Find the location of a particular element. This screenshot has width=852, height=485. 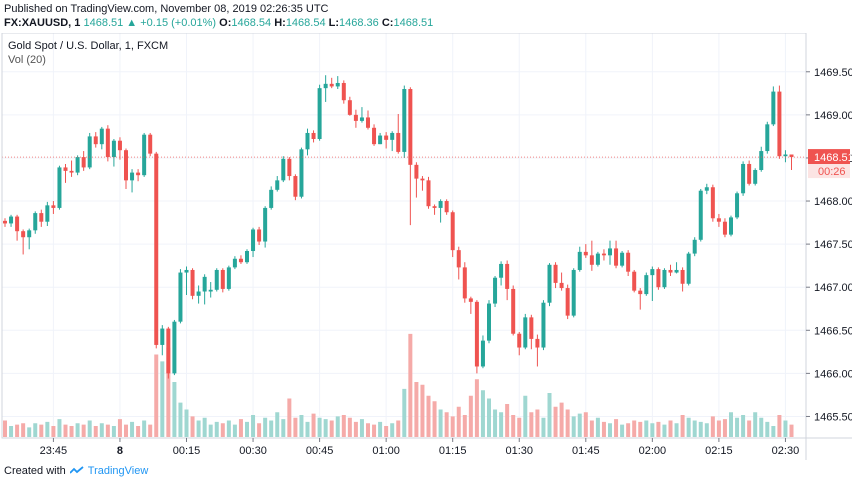

x-tick-label: 02:30 is located at coordinates (786, 451).